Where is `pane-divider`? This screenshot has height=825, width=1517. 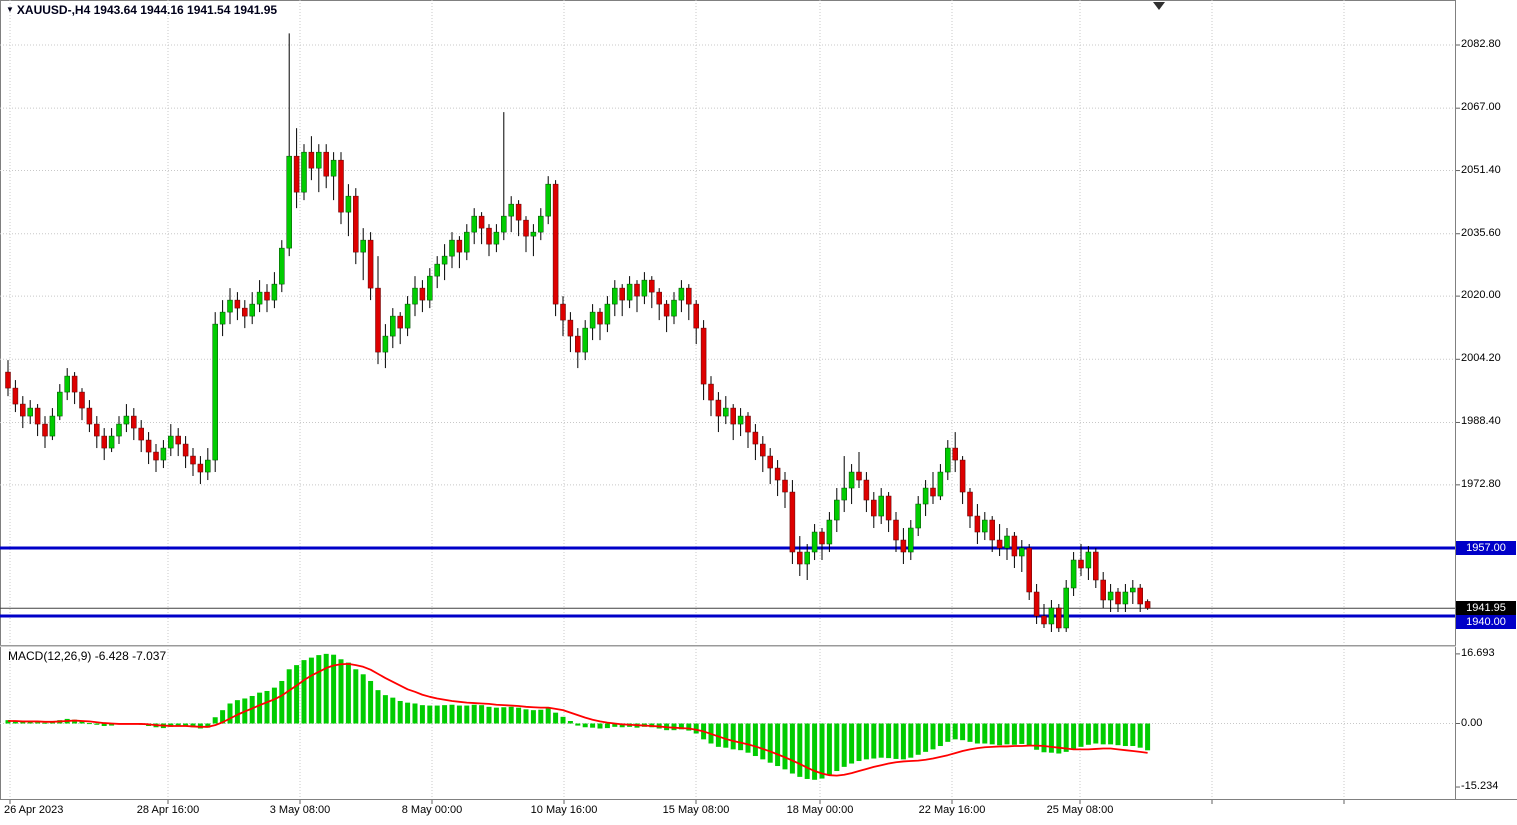
pane-divider is located at coordinates (728, 646).